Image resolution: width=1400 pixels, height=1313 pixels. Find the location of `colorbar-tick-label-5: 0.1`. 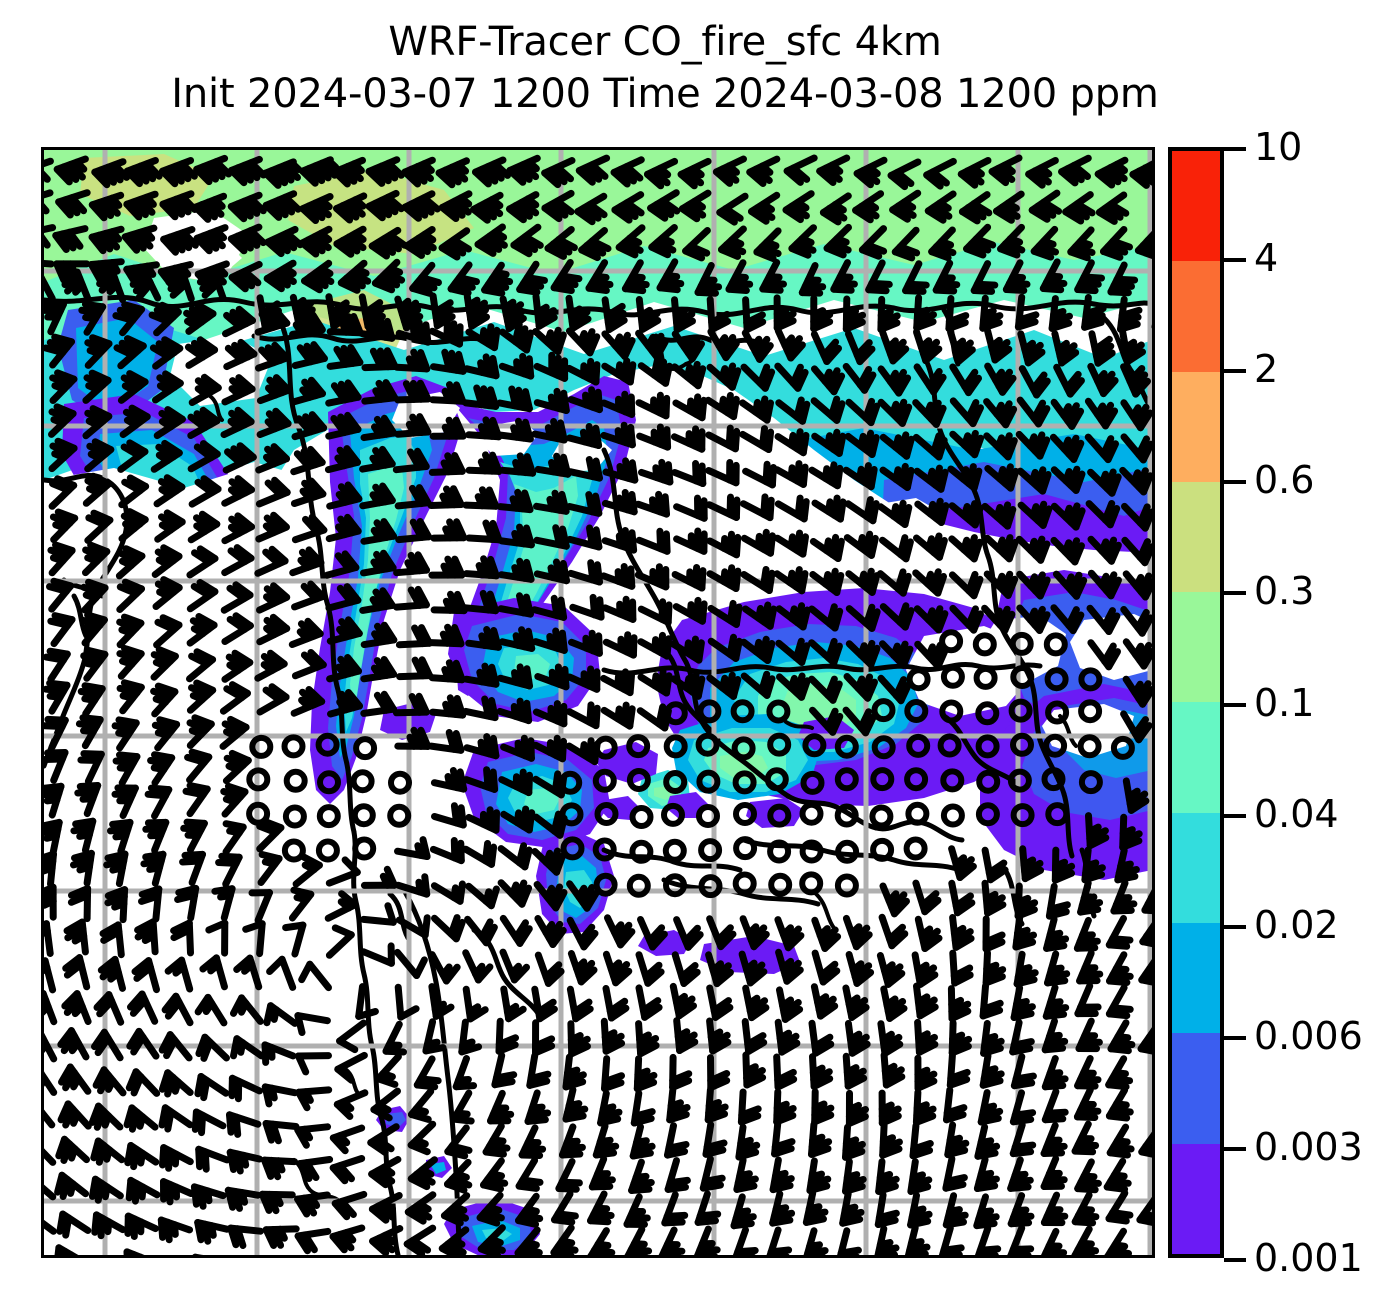

colorbar-tick-label-5: 0.1 is located at coordinates (1284, 702).